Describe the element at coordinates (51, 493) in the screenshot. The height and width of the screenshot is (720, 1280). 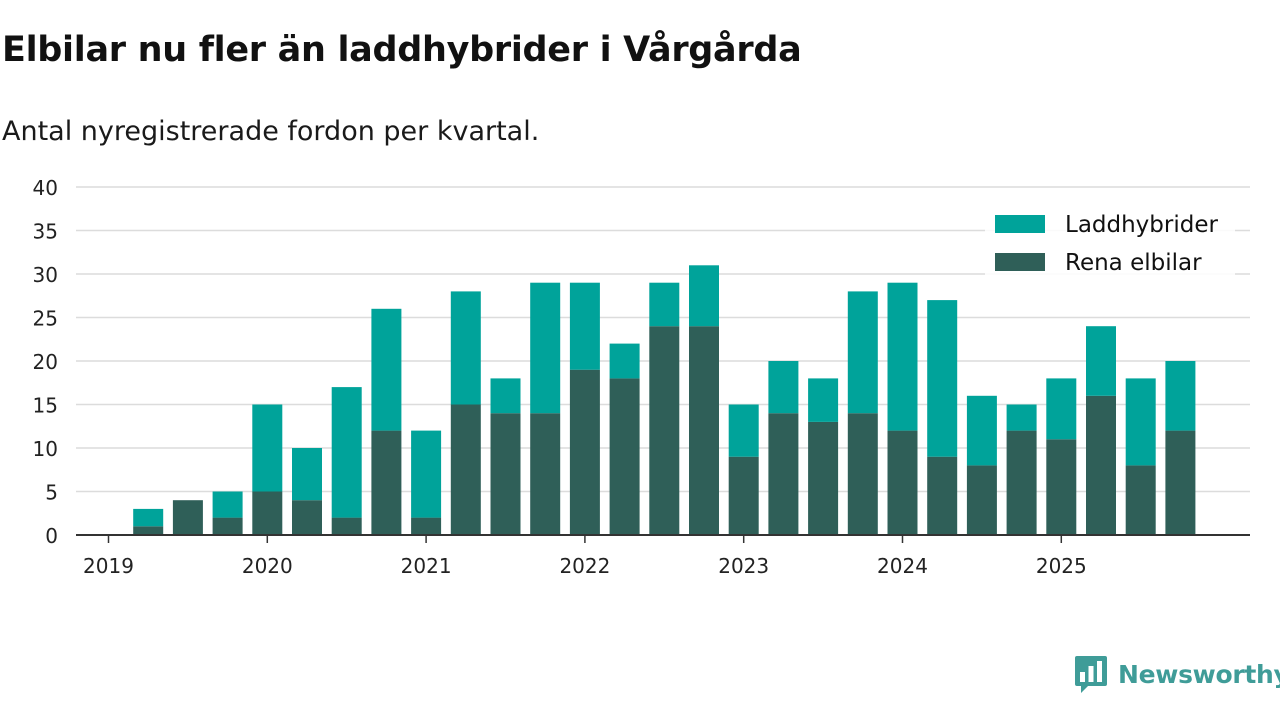
I see `y-tick-label: 5` at that location.